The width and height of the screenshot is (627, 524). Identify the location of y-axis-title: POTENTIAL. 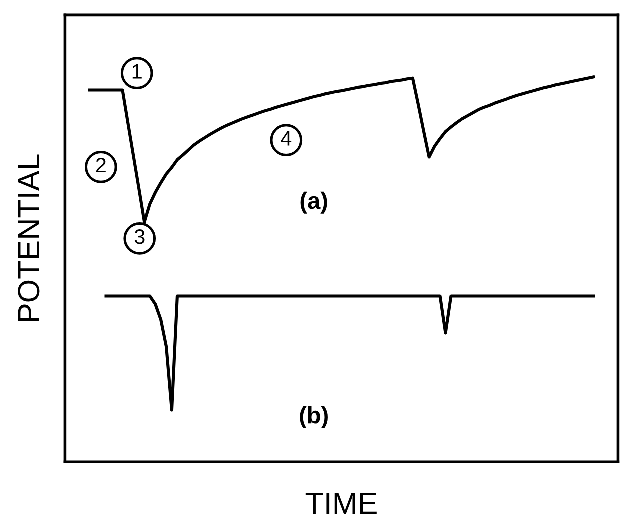
(29, 238).